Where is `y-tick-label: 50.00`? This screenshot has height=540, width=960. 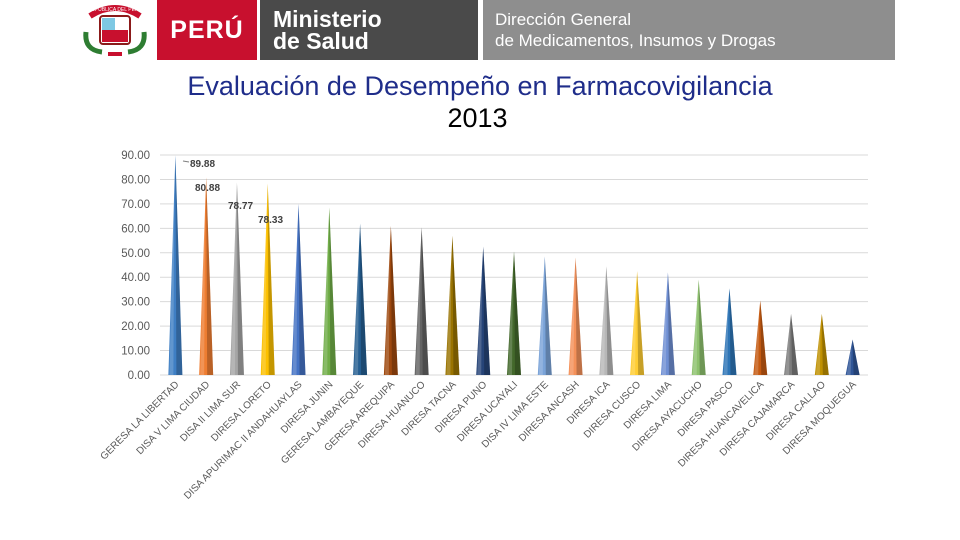 y-tick-label: 50.00 is located at coordinates (135, 254).